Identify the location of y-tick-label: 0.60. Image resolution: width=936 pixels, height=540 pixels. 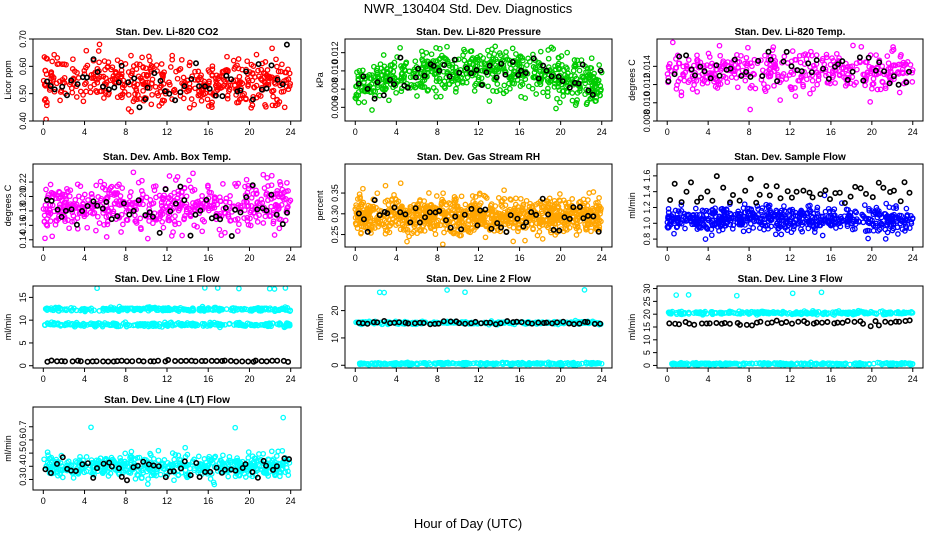
(23, 67).